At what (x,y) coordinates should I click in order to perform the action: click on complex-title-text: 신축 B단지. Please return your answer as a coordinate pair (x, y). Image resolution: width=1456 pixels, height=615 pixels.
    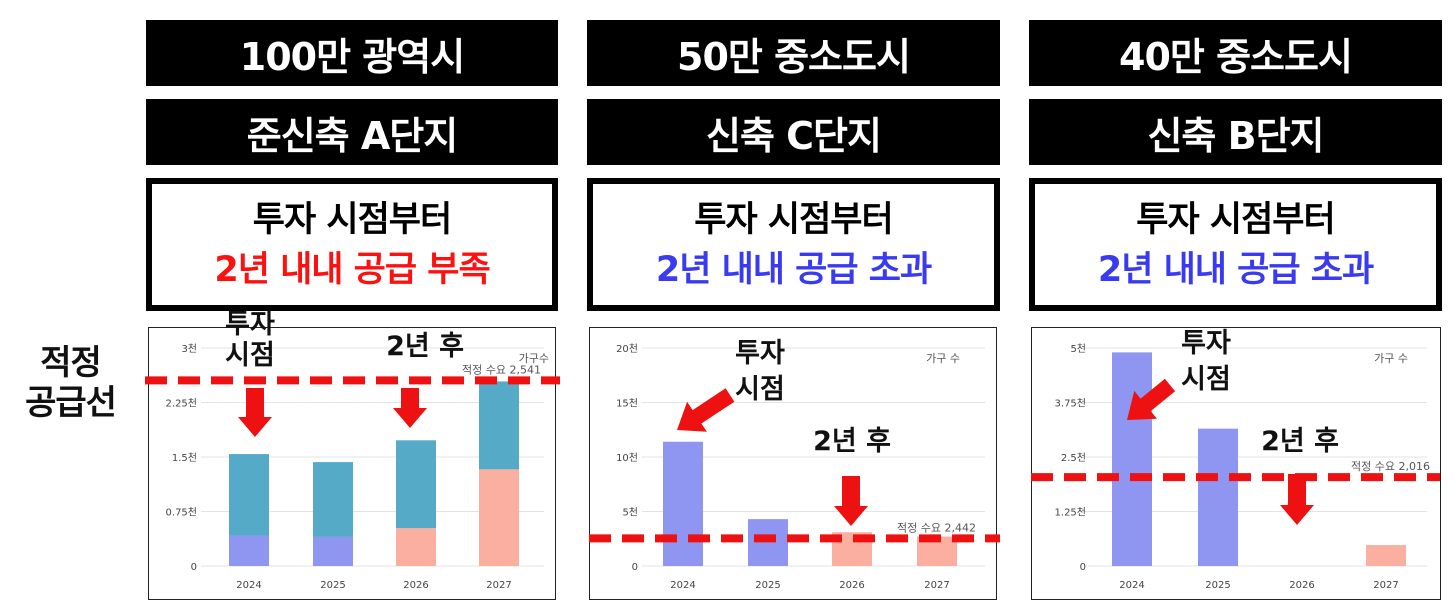
    Looking at the image, I should click on (1235, 135).